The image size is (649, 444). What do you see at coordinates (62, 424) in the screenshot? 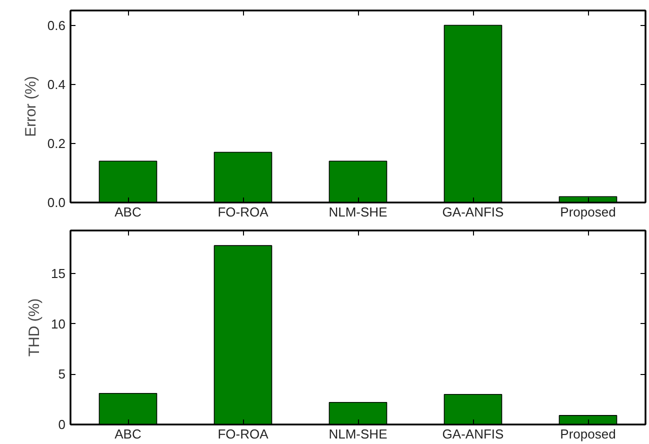
I see `y-tick-label: 0` at bounding box center [62, 424].